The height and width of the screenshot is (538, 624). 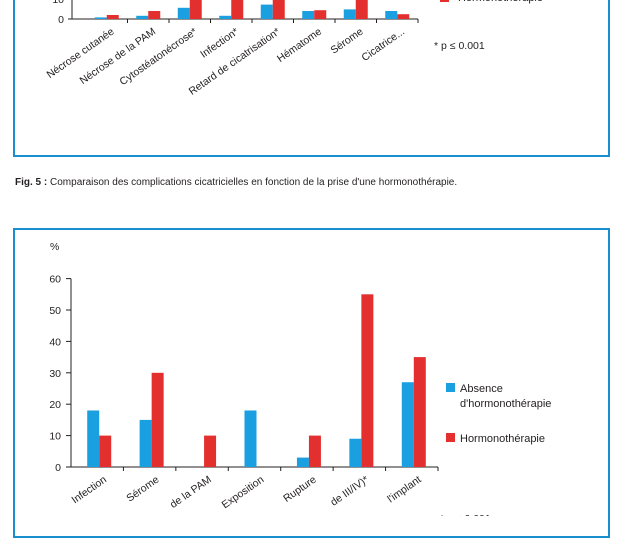 I want to click on figure-caption-prefix: Fig. 5 :, so click(x=31, y=182).